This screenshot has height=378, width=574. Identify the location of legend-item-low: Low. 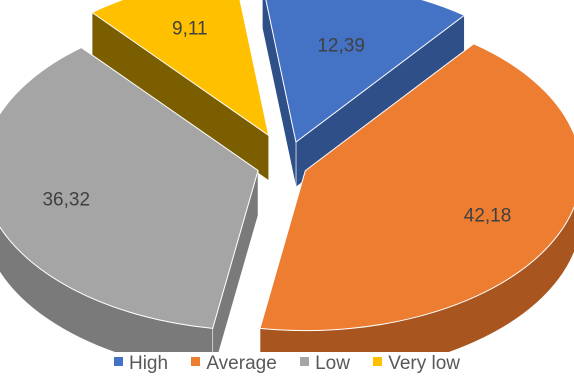
(325, 364).